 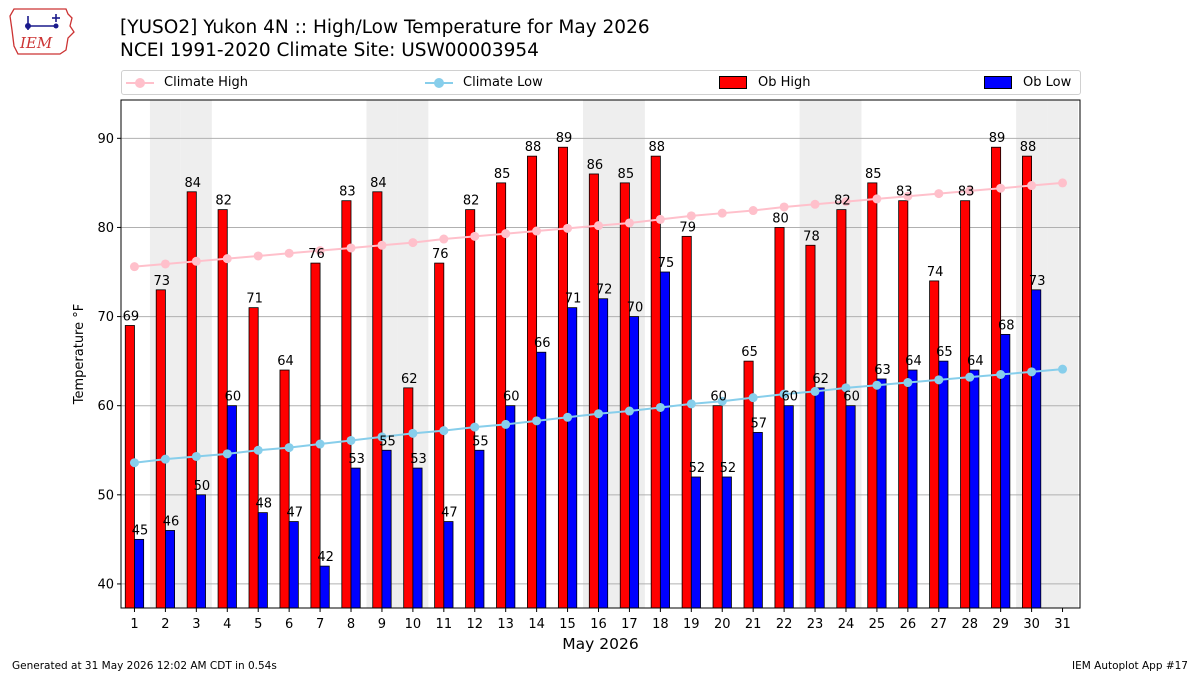 What do you see at coordinates (939, 624) in the screenshot?
I see `x-tick-label: 27` at bounding box center [939, 624].